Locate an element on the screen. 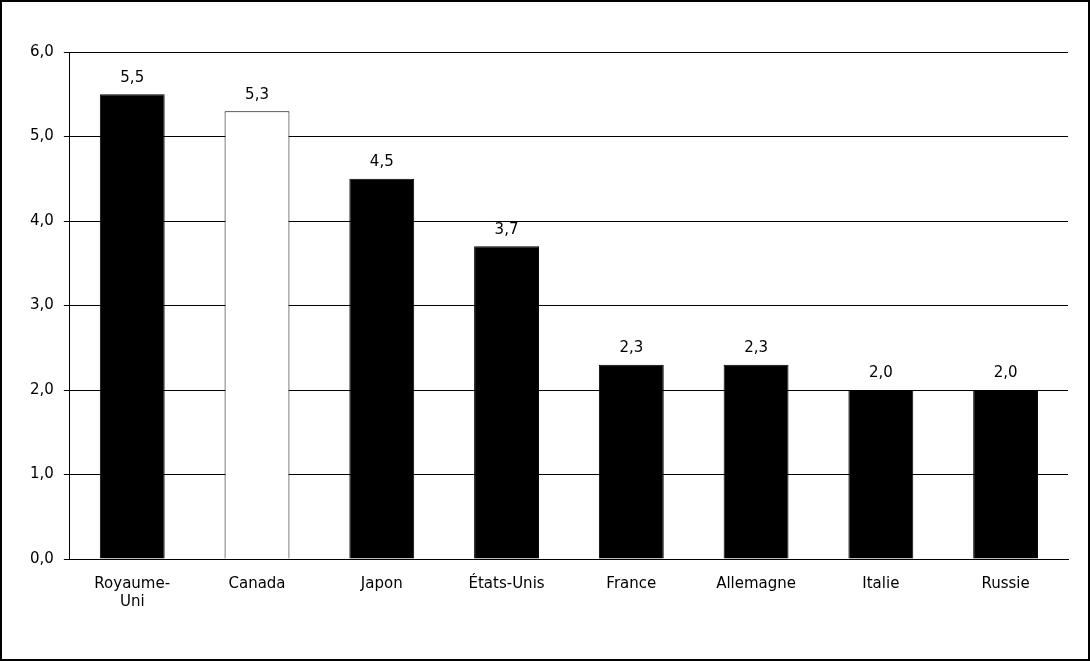  y-tick-label: 1,0 is located at coordinates (42, 473).